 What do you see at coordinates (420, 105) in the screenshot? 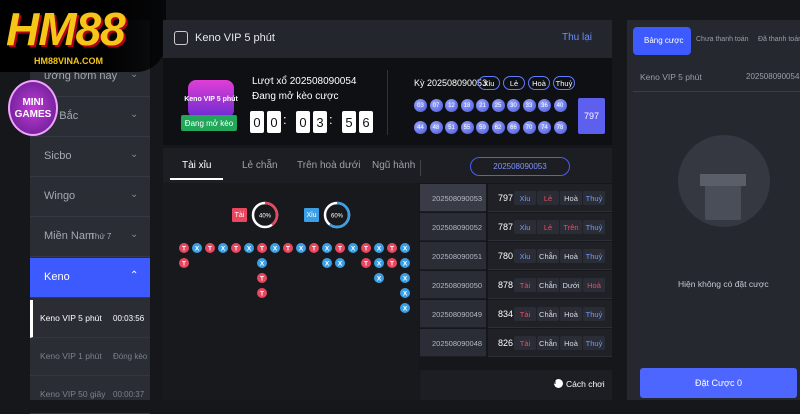
I see `ball: 03` at bounding box center [420, 105].